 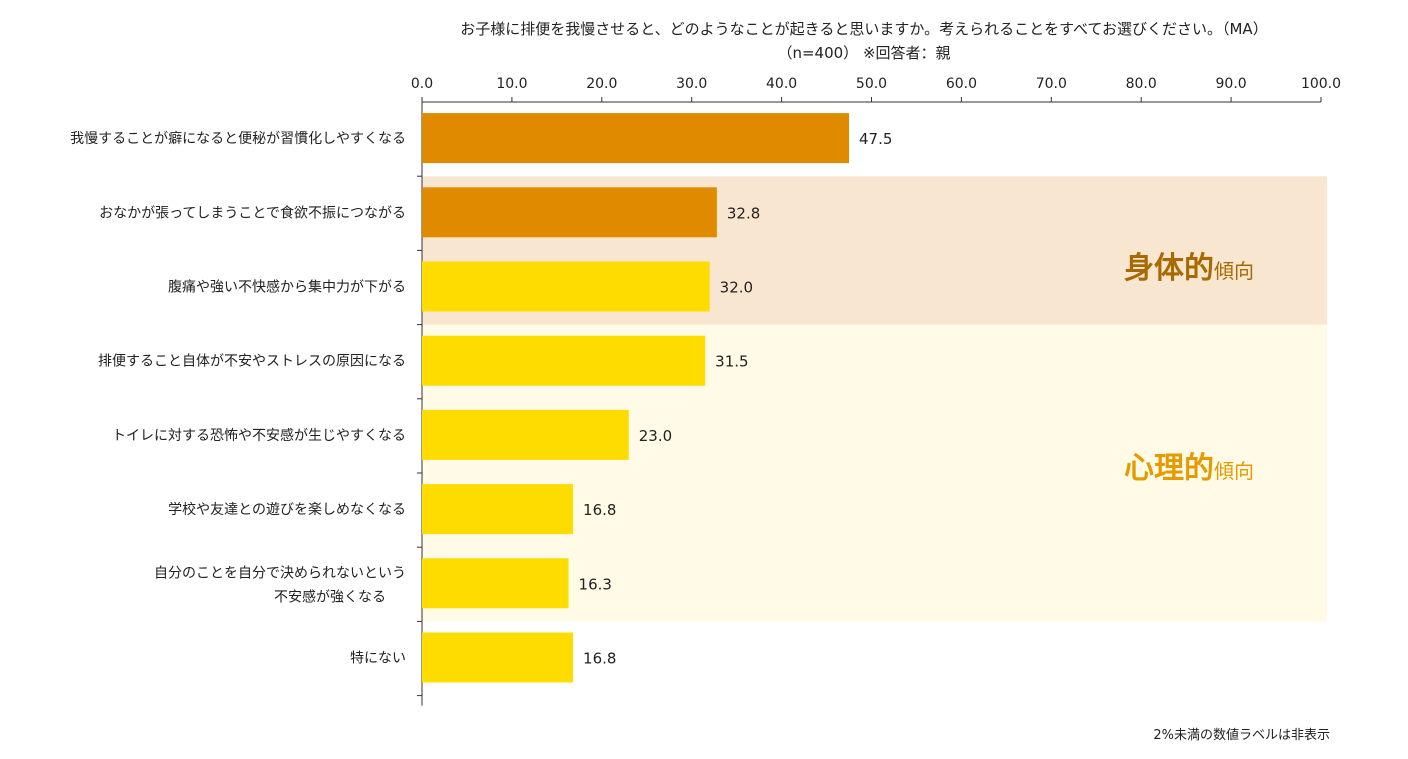 I want to click on x-tick-label-5: 50.0, so click(x=871, y=84).